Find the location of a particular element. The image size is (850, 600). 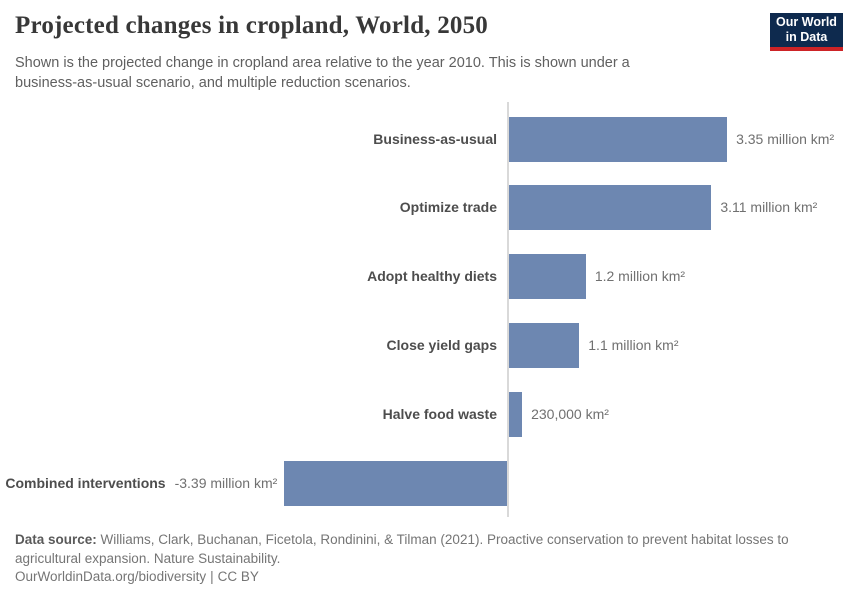

category-label: Close yield gaps is located at coordinates (441, 344).